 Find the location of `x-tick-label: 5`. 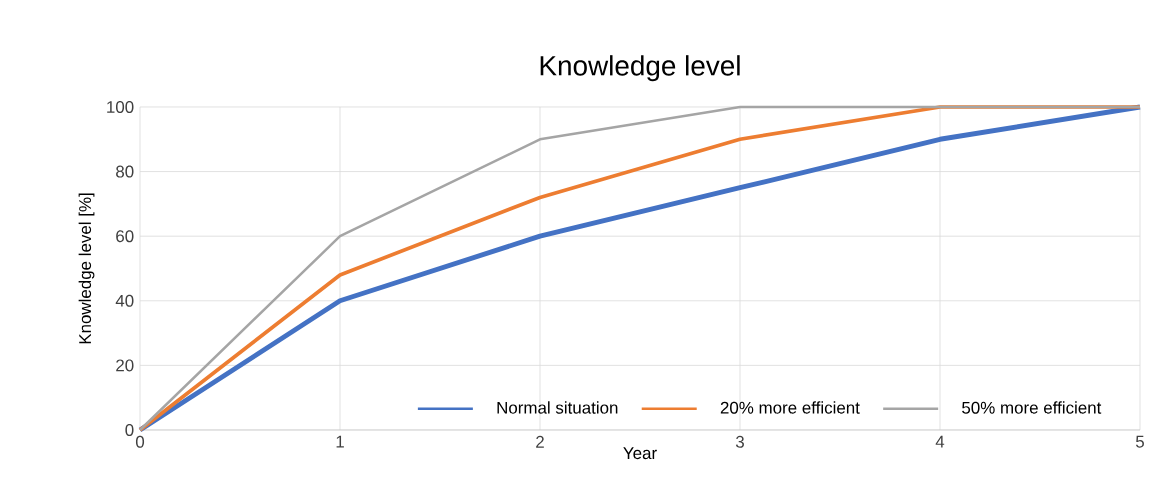

x-tick-label: 5 is located at coordinates (1139, 441).